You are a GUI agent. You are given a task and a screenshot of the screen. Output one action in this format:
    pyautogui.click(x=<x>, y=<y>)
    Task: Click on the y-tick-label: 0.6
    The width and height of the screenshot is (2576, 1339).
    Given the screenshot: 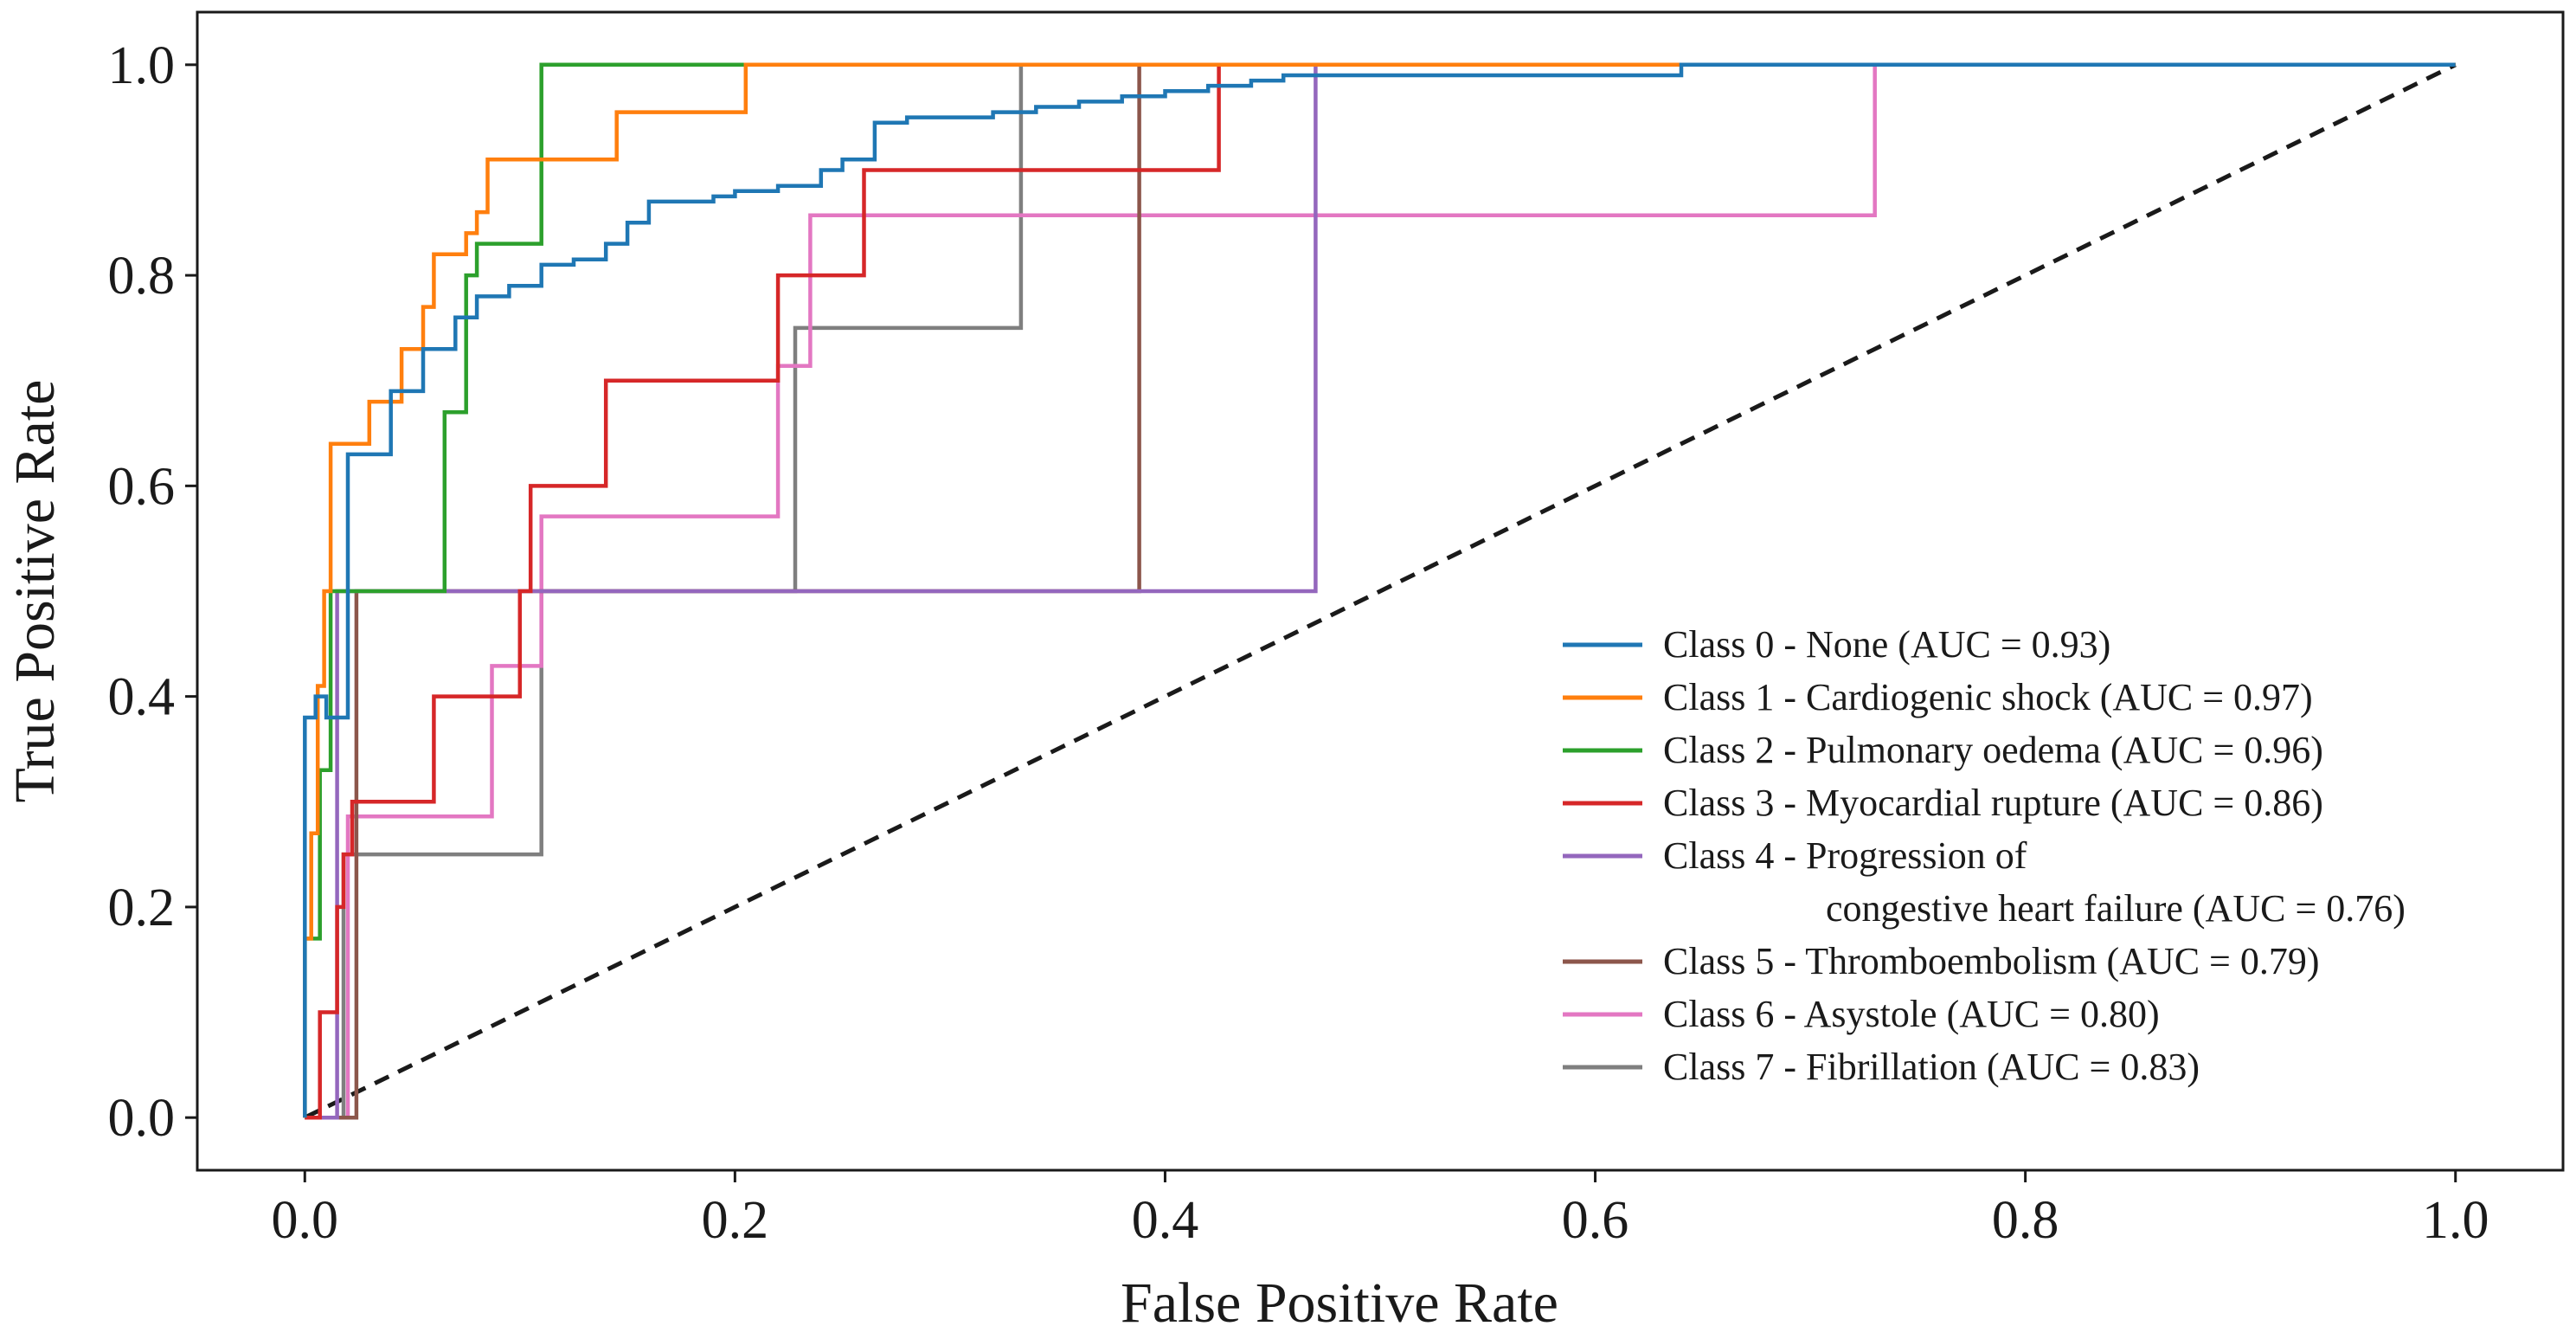 What is the action you would take?
    pyautogui.click(x=142, y=486)
    